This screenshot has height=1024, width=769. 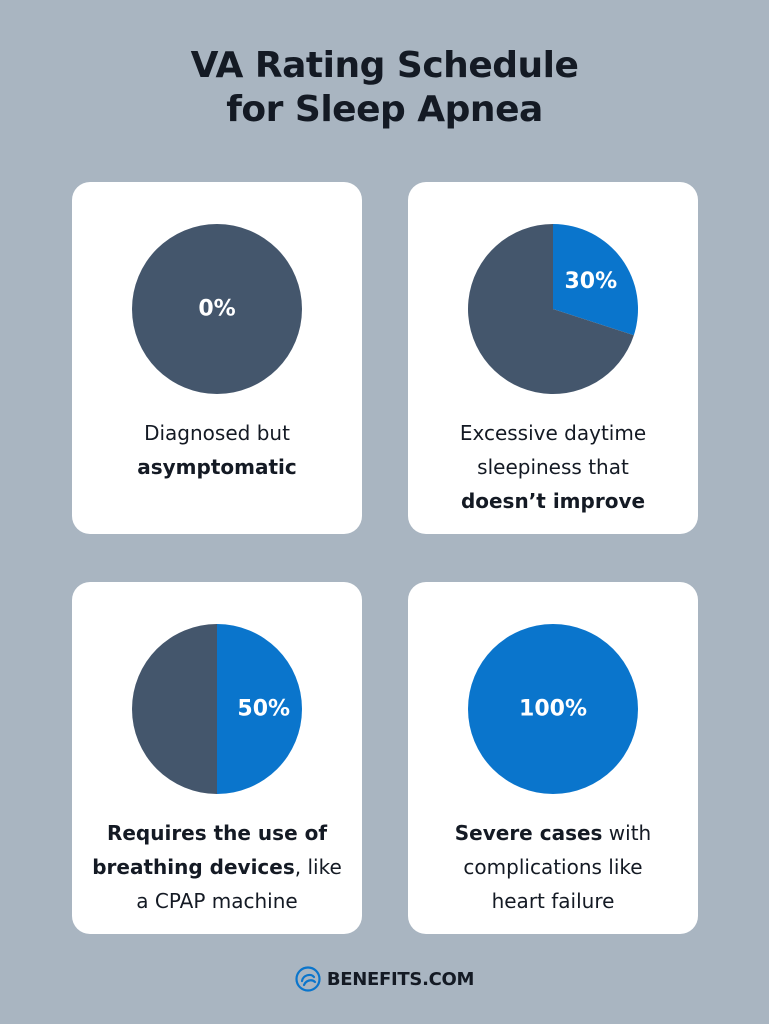 I want to click on description-text: , like, so click(x=318, y=867).